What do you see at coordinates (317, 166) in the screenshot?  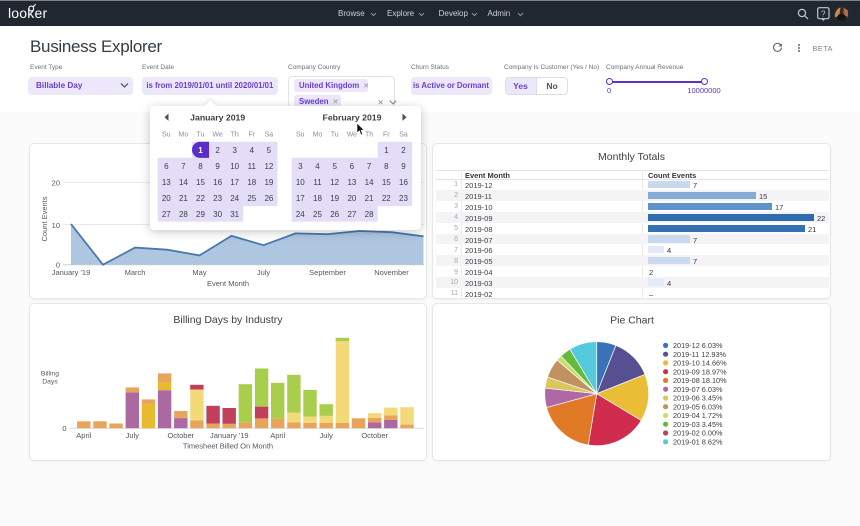 I see `svg-text: 4` at bounding box center [317, 166].